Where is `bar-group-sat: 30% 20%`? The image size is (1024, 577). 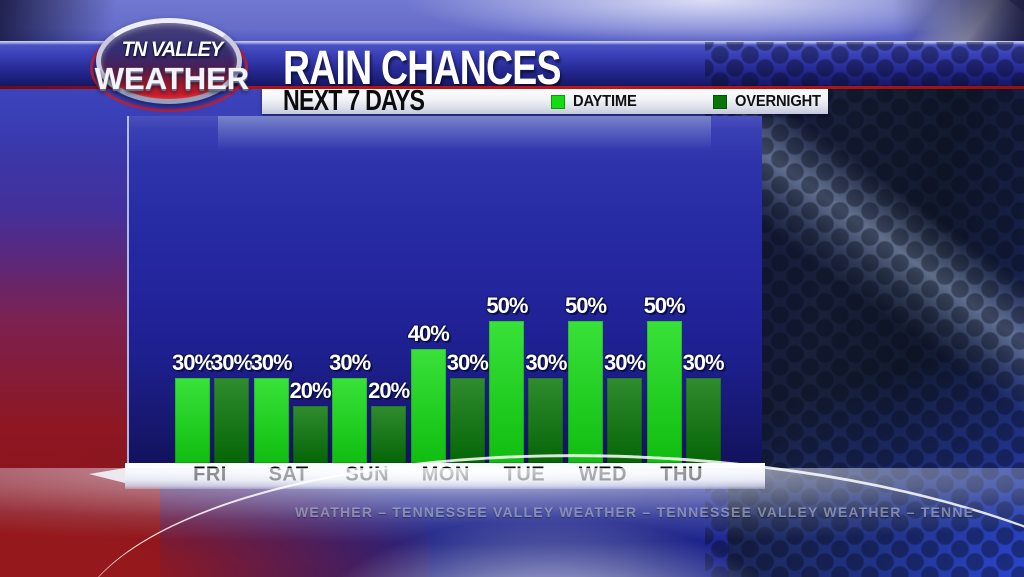 bar-group-sat: 30% 20% is located at coordinates (291, 289).